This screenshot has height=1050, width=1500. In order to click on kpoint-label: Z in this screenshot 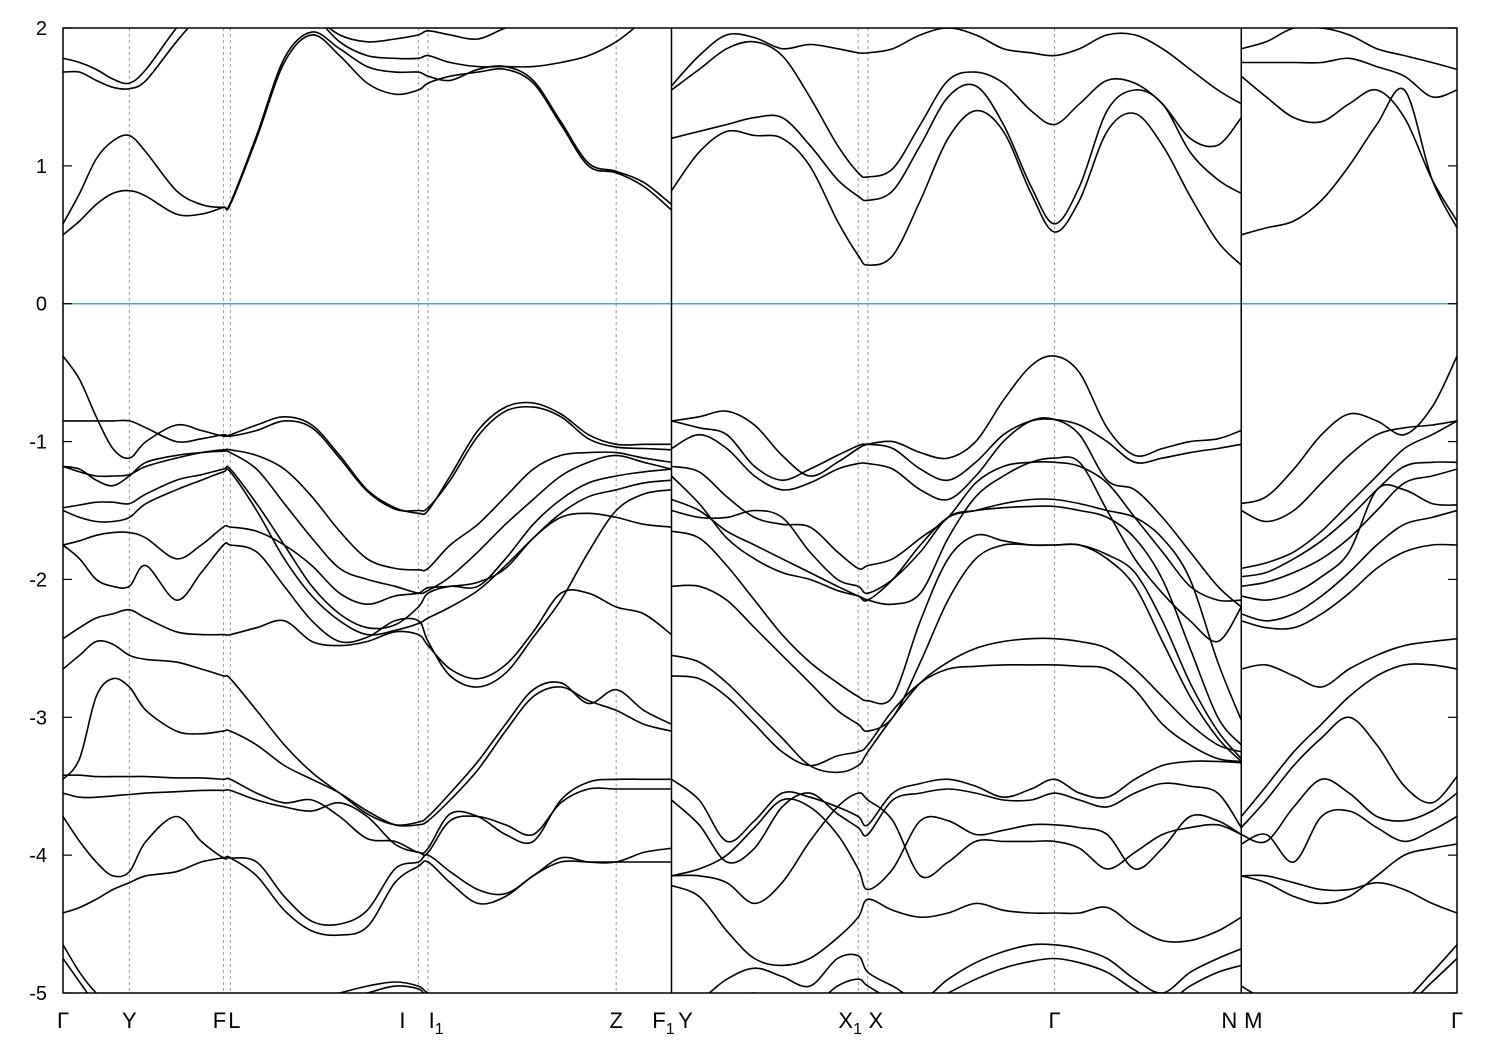, I will do `click(615, 1020)`.